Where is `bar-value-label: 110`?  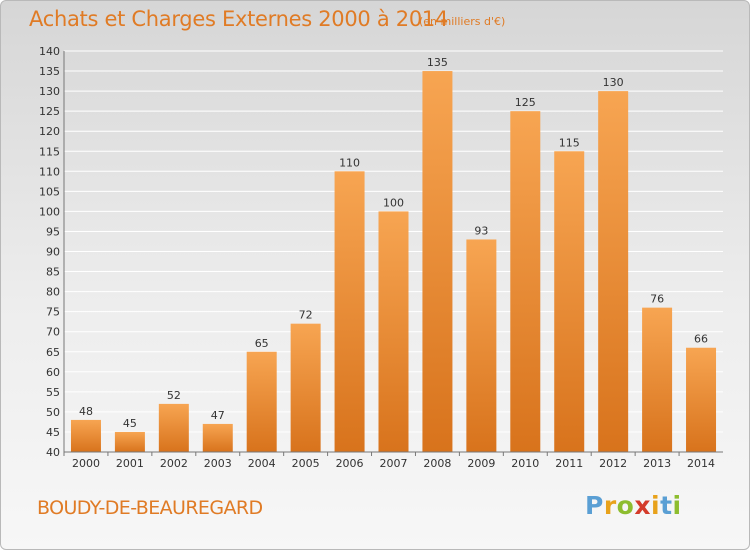 bar-value-label: 110 is located at coordinates (349, 162).